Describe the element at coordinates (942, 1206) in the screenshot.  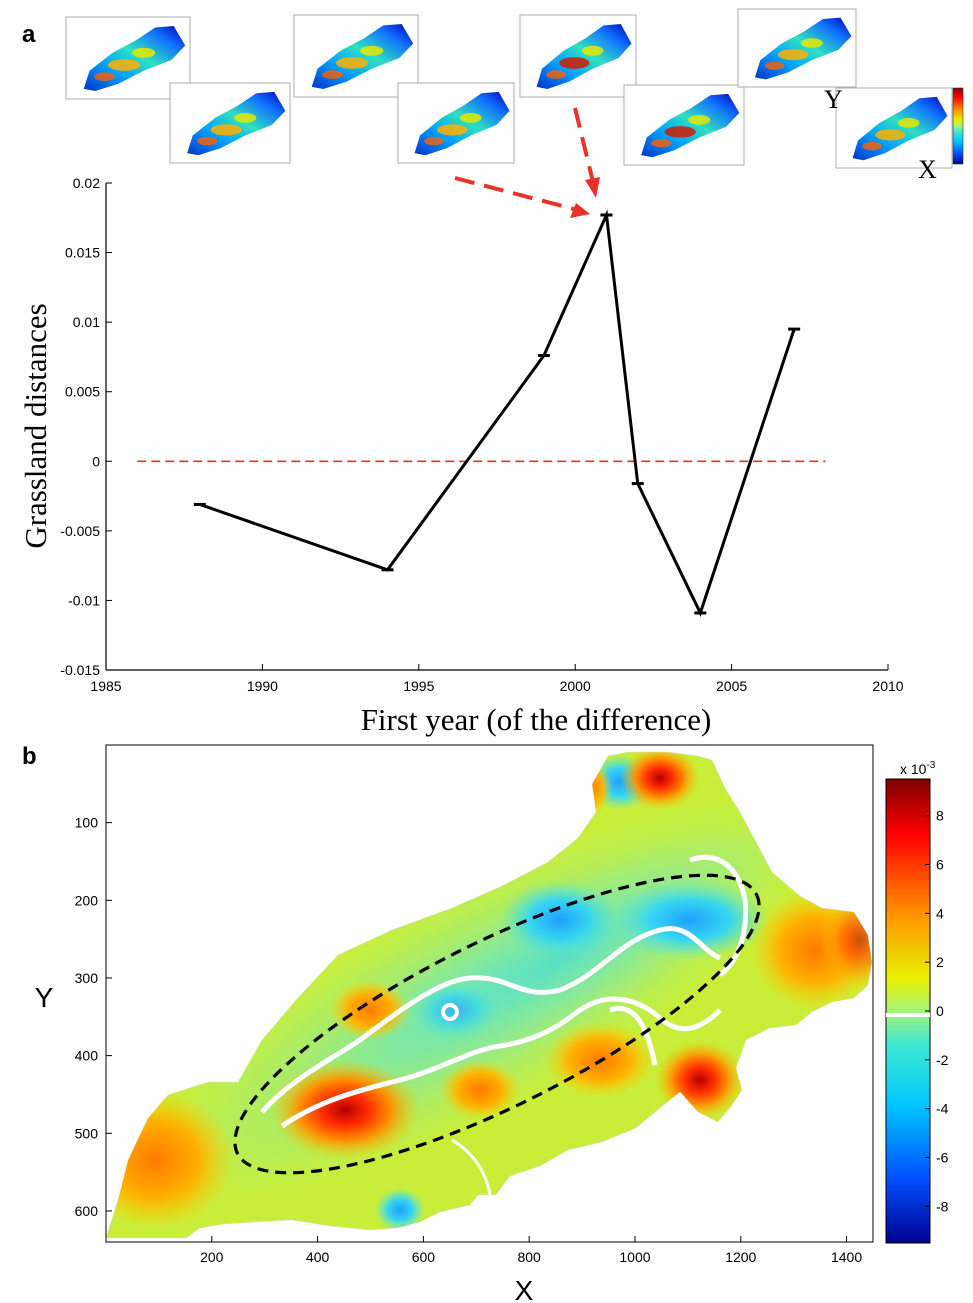
I see `colorbar-tick-label: -8` at that location.